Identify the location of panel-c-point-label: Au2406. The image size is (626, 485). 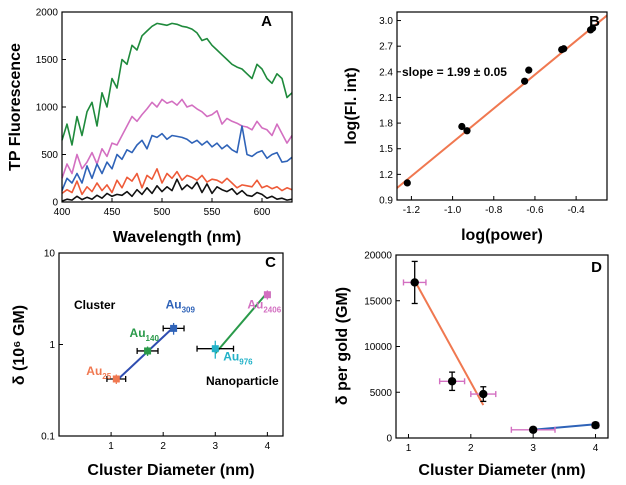
(264, 306).